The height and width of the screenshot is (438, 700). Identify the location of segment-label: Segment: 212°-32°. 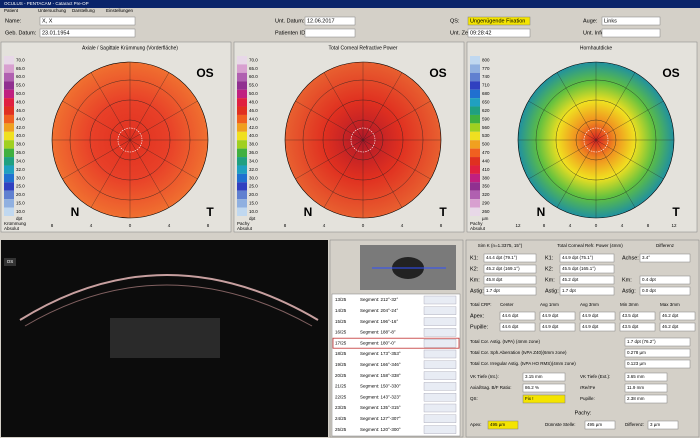
(379, 299).